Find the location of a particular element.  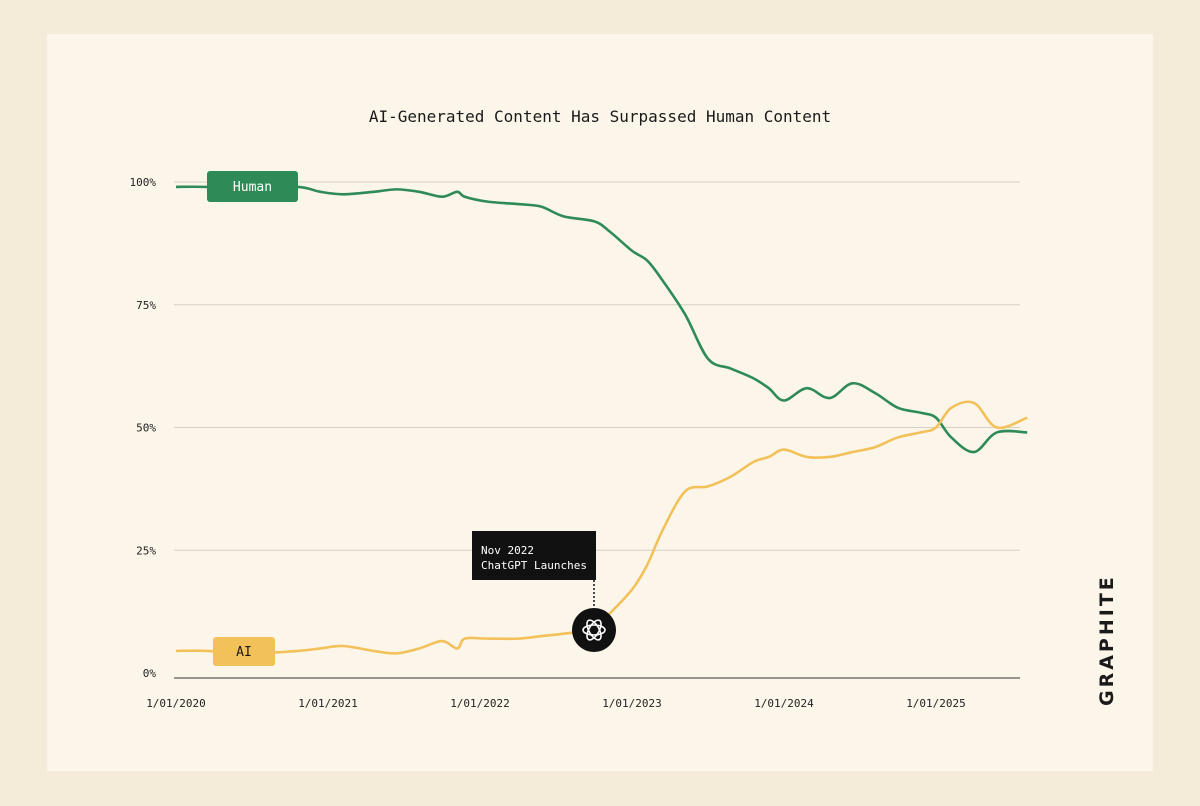

x-tick-label: 1/01/2020 is located at coordinates (176, 703).